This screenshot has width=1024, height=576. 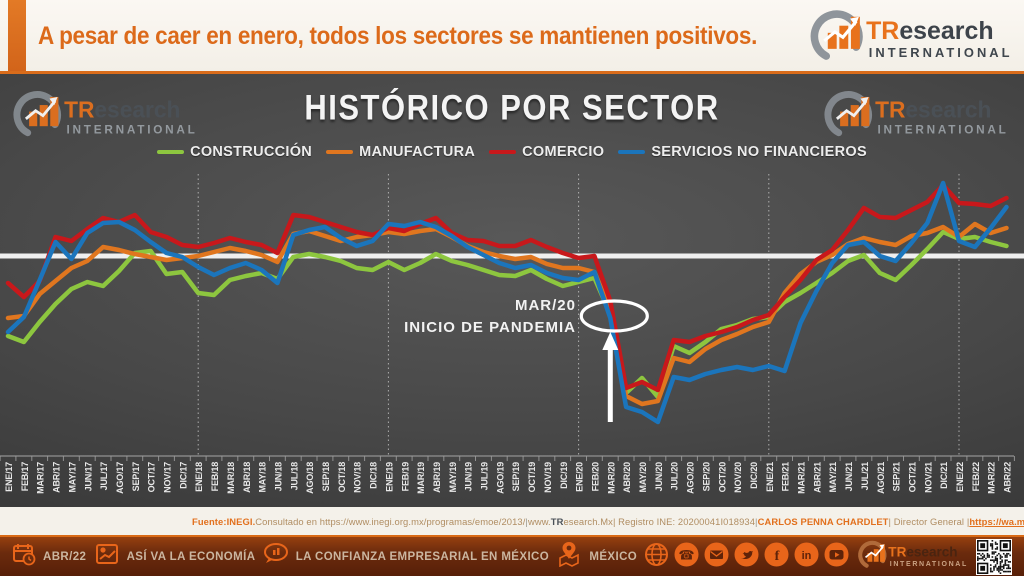 I want to click on facebook-icon: f, so click(x=776, y=557).